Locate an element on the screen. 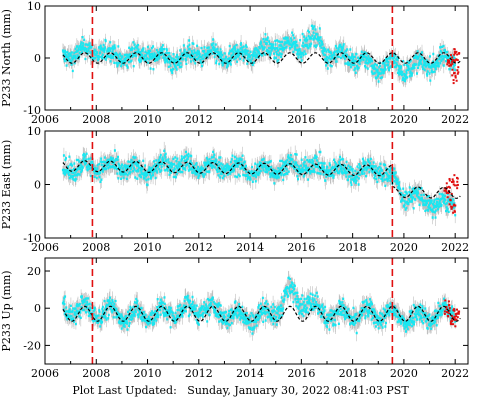 This screenshot has height=404, width=481. recent-points is located at coordinates (453, 66).